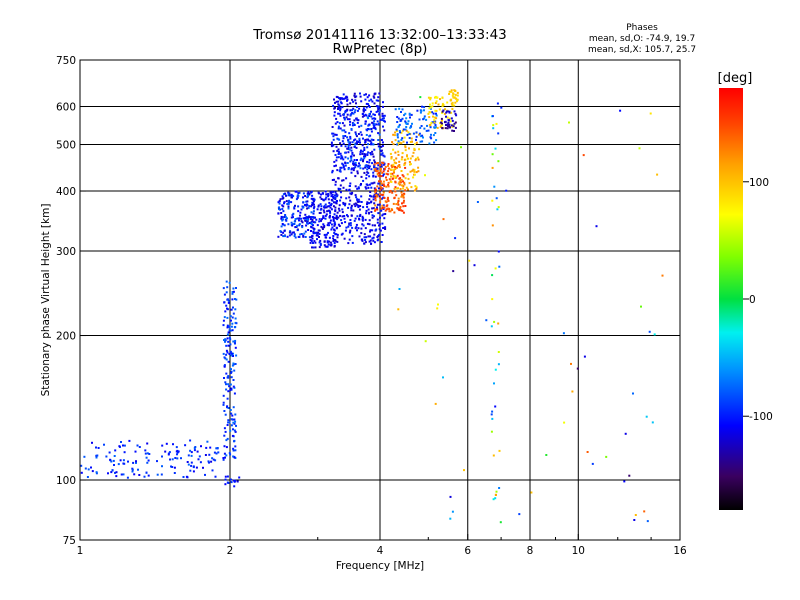  I want to click on x-tick-label: 16, so click(680, 551).